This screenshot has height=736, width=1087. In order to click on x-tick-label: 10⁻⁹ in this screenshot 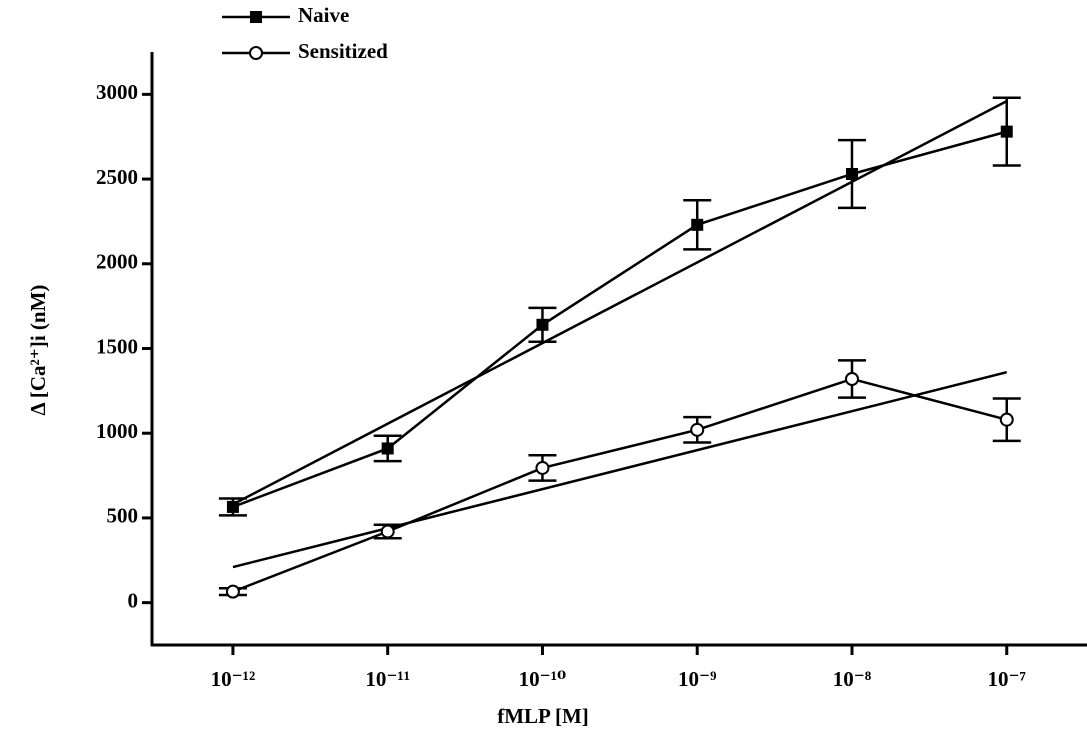, I will do `click(697, 679)`.